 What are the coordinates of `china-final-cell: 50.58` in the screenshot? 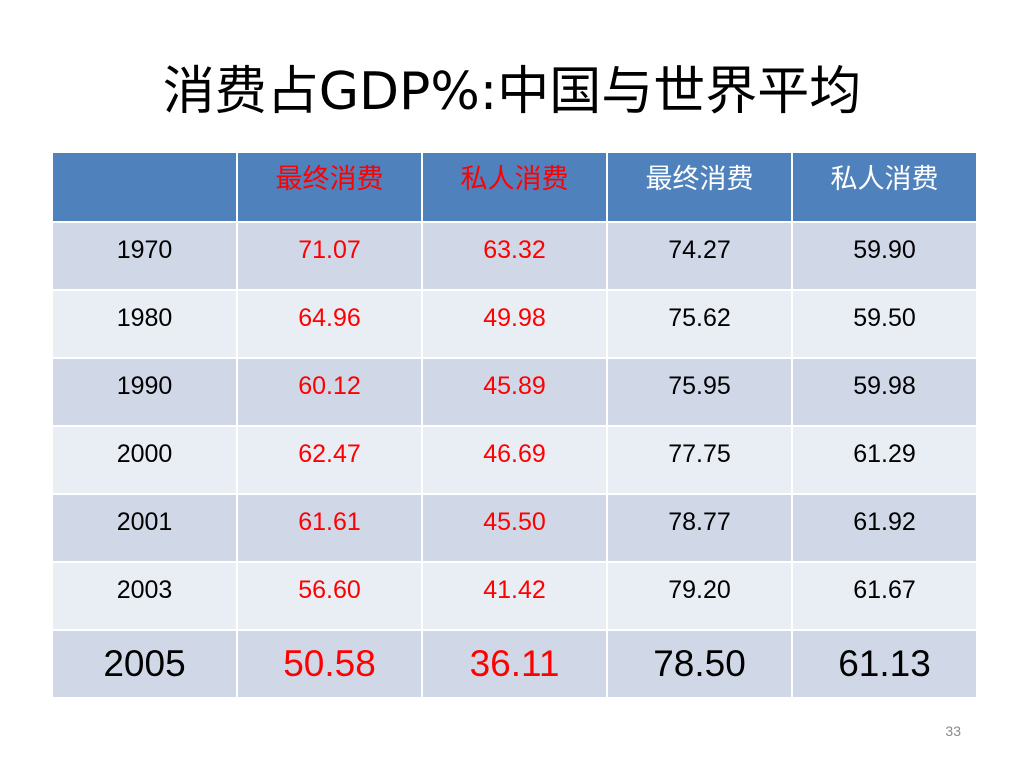 It's located at (329, 664).